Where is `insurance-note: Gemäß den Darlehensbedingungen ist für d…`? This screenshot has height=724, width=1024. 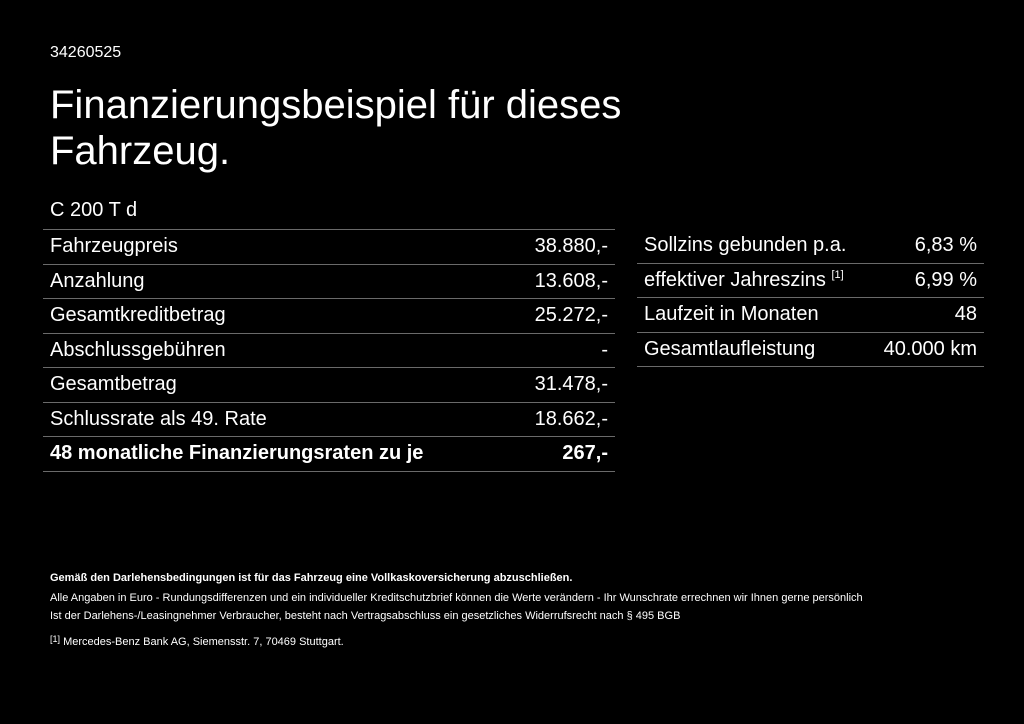 insurance-note: Gemäß den Darlehensbedingungen ist für d… is located at coordinates (311, 578).